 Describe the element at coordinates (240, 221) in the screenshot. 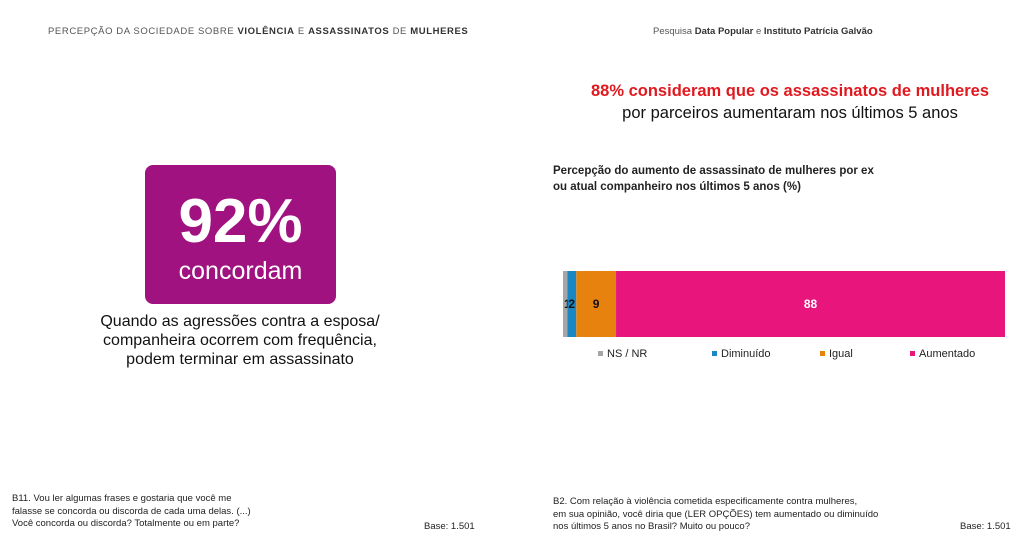

I see `badge-percent: 92%` at that location.